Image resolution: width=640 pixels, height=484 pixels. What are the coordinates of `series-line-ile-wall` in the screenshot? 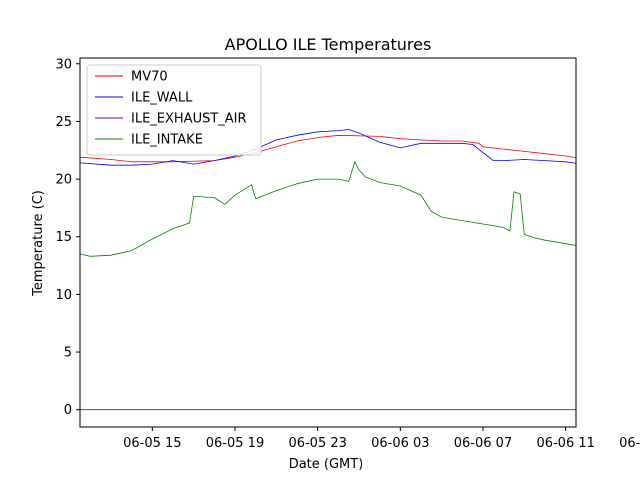 It's located at (328, 147).